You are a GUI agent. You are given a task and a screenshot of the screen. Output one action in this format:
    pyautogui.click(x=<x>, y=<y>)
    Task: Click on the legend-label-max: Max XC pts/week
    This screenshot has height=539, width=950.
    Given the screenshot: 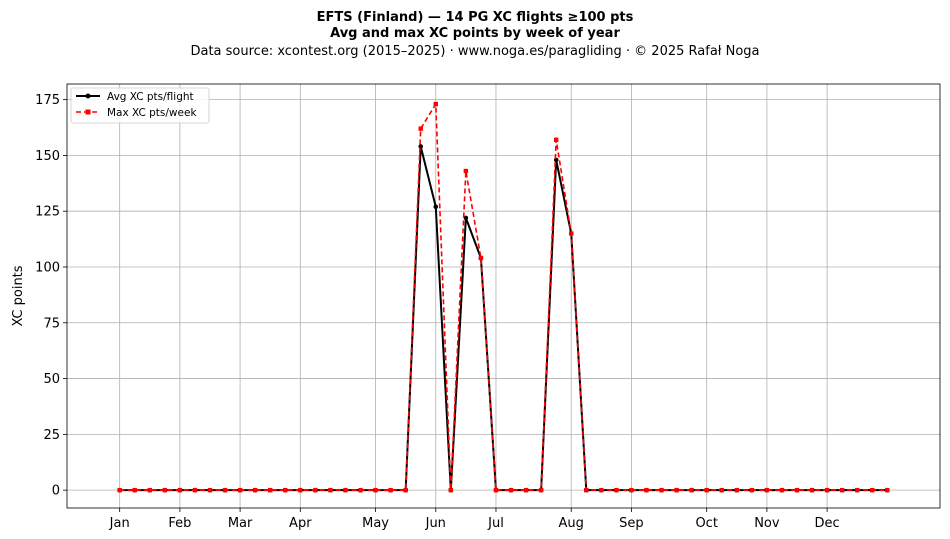 What is the action you would take?
    pyautogui.click(x=152, y=113)
    